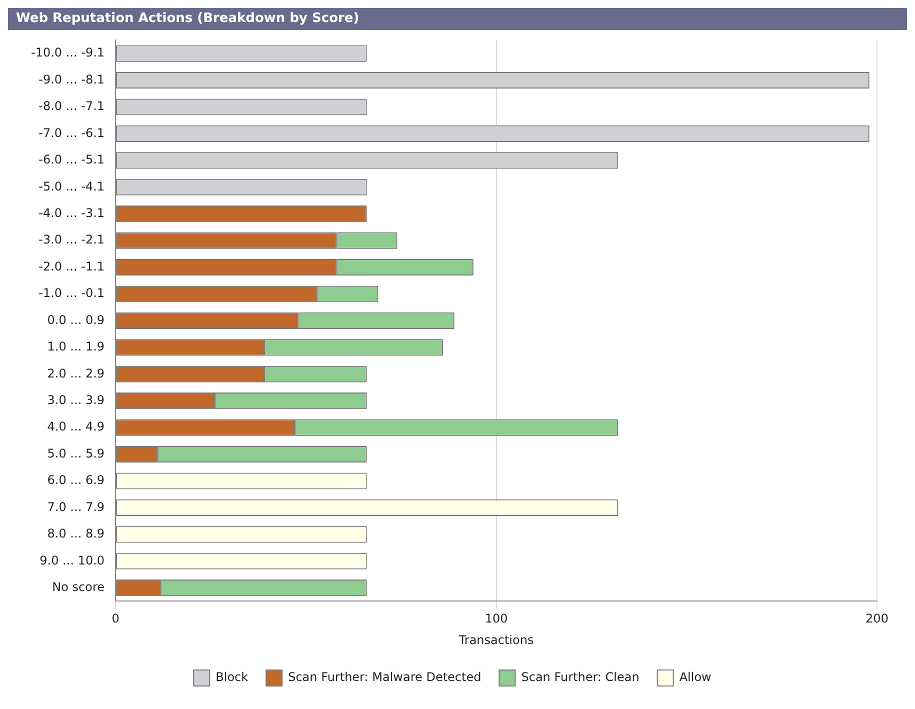 The width and height of the screenshot is (915, 709). What do you see at coordinates (695, 677) in the screenshot?
I see `legend-label: Allow` at bounding box center [695, 677].